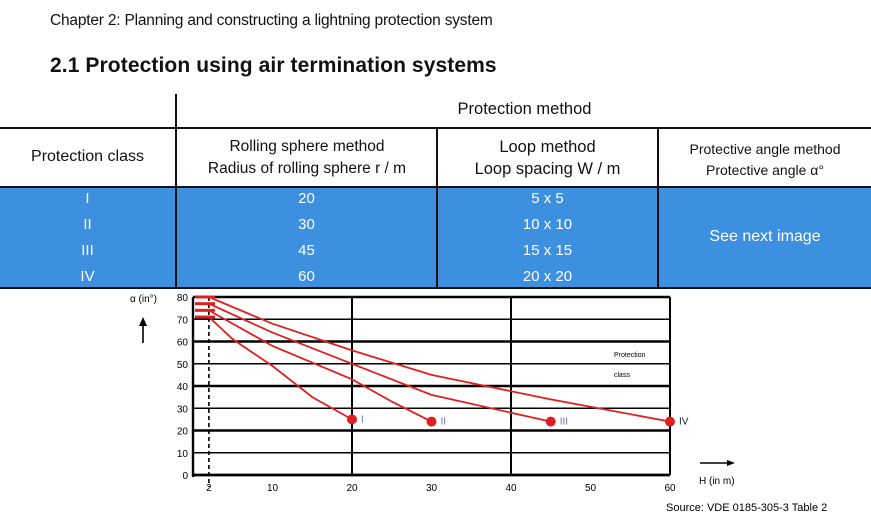 The width and height of the screenshot is (871, 525). I want to click on series-line-II, so click(320, 366).